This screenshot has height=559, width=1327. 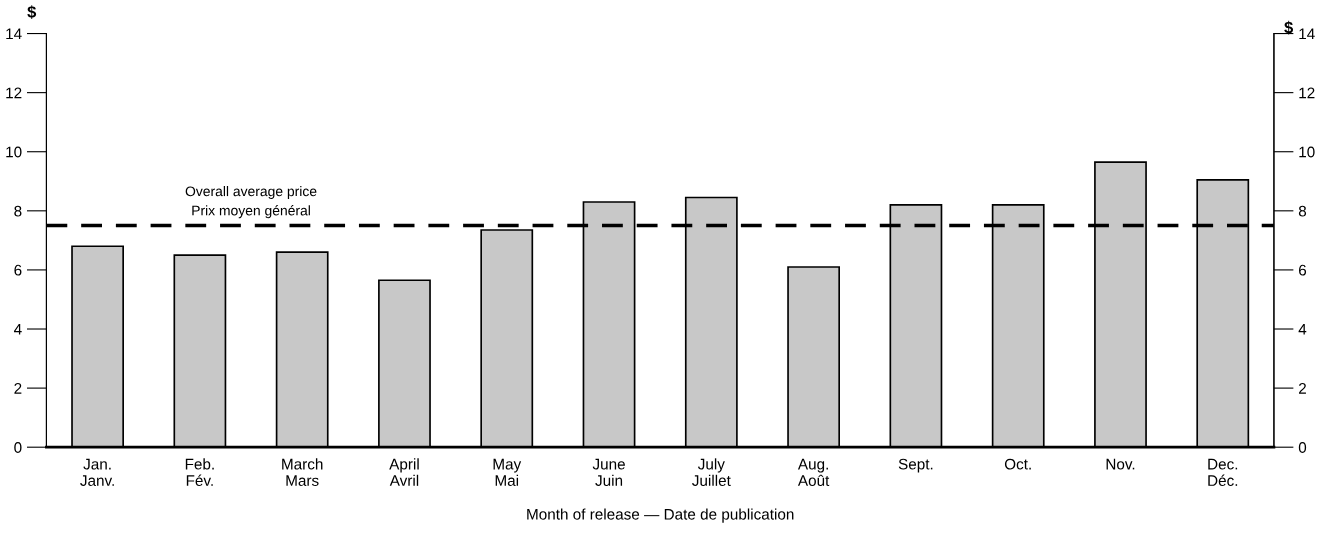 What do you see at coordinates (1303, 270) in the screenshot?
I see `y2-tick-label: 6` at bounding box center [1303, 270].